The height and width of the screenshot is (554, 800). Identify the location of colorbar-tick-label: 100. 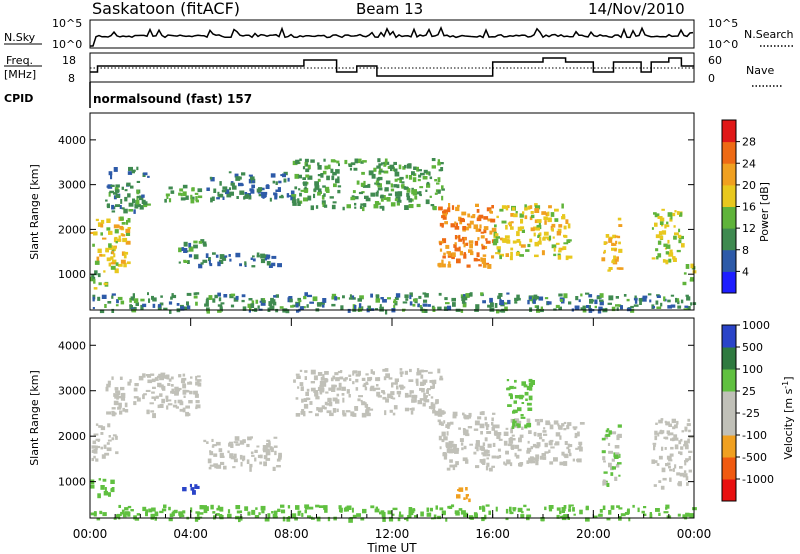
(752, 369).